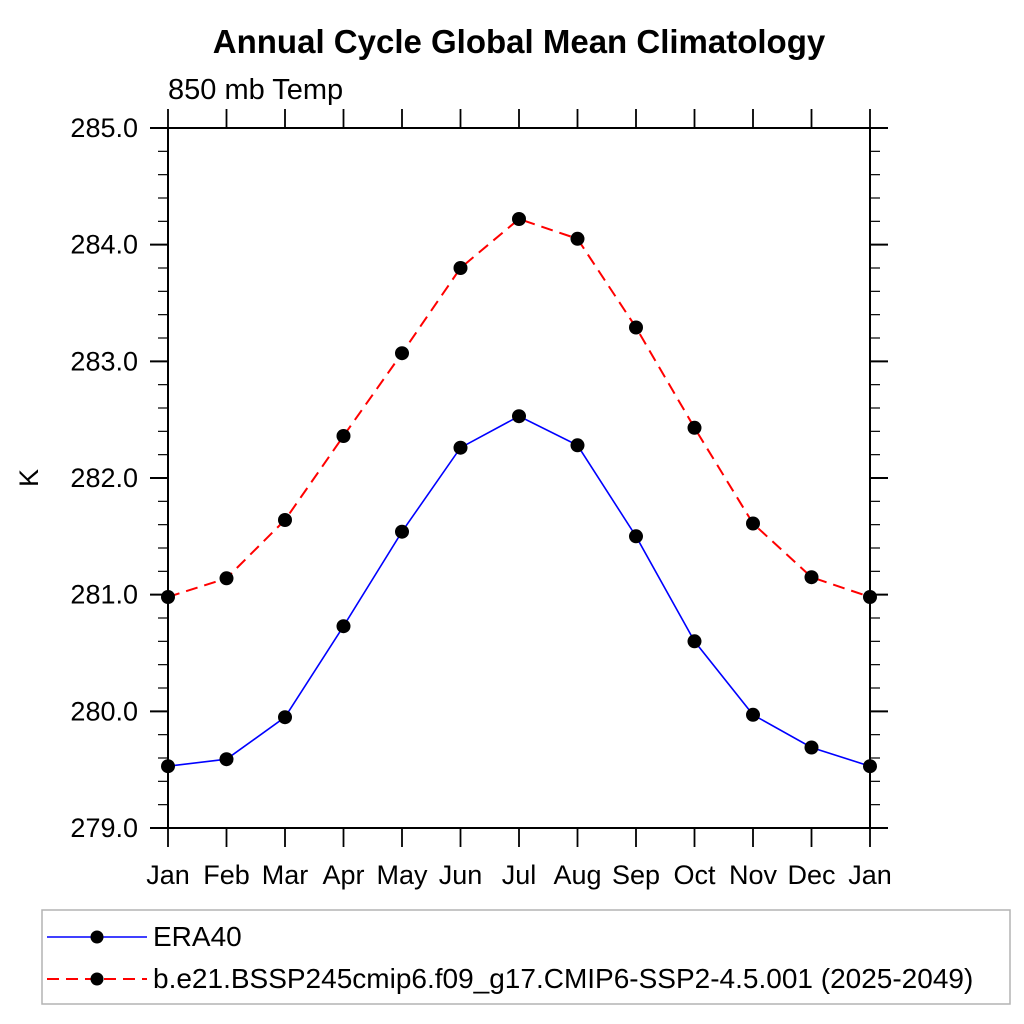  Describe the element at coordinates (519, 41) in the screenshot. I see `chart-title: Annual Cycle Global Mean Climatology` at that location.